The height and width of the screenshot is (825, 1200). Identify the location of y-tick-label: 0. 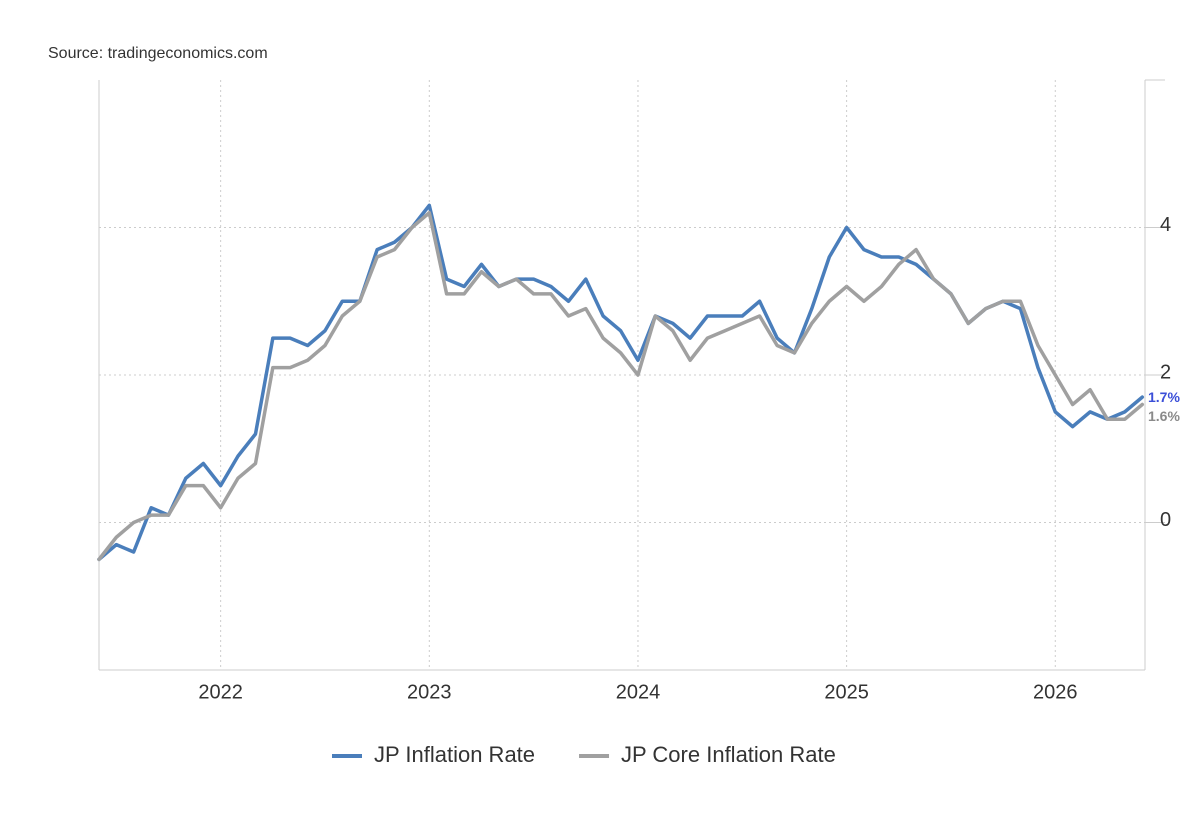
(1165, 520).